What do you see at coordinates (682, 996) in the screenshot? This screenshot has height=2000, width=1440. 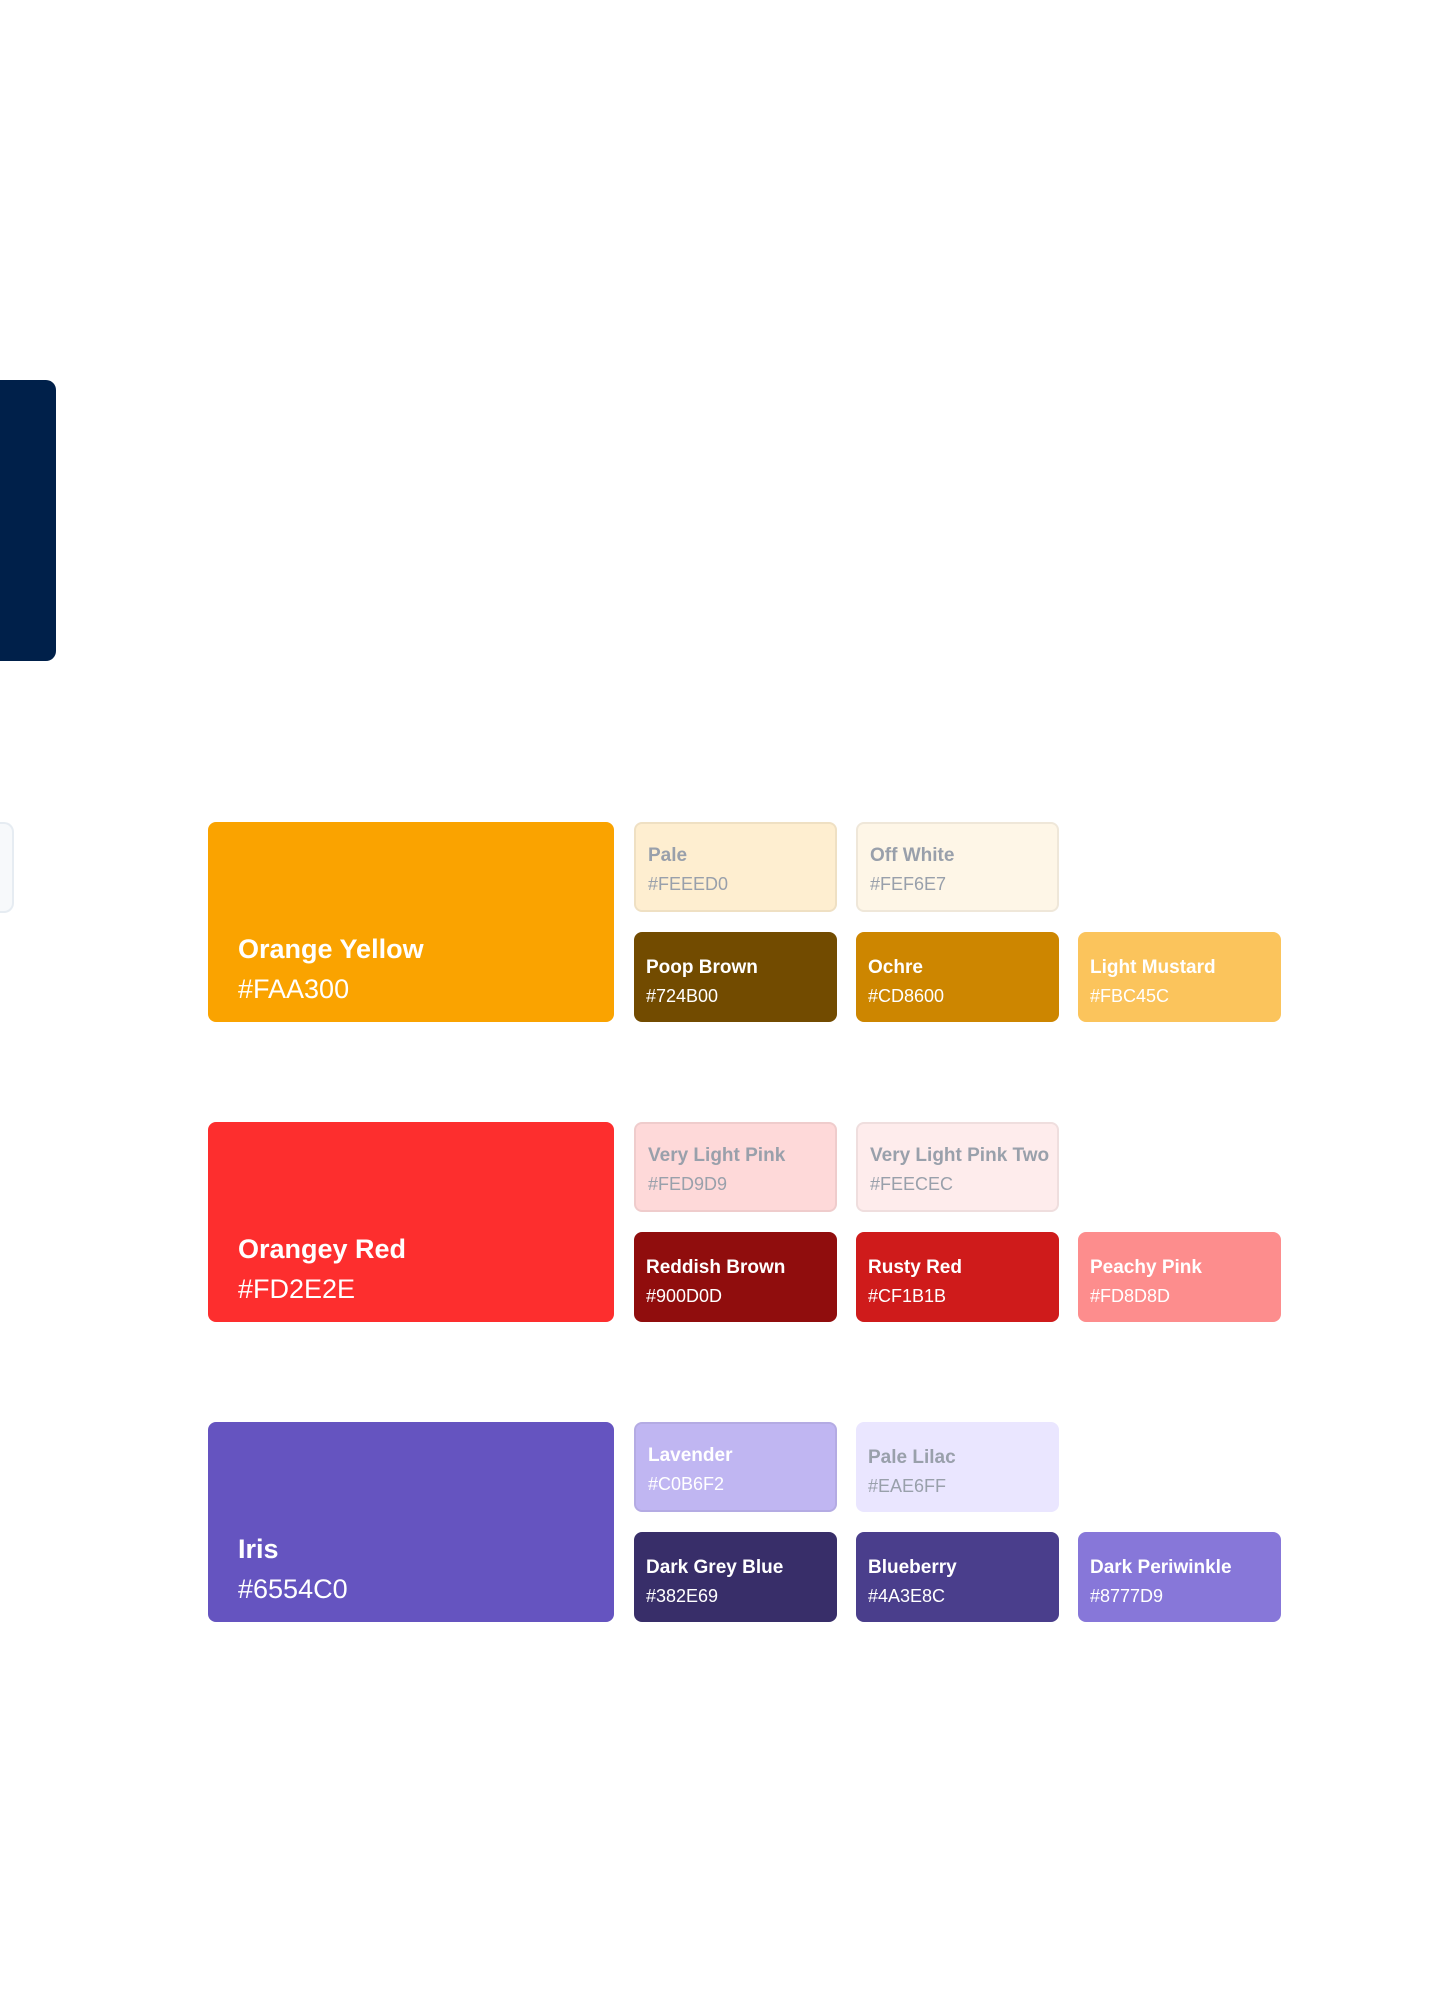 I see `swatch-hex: #724B00` at bounding box center [682, 996].